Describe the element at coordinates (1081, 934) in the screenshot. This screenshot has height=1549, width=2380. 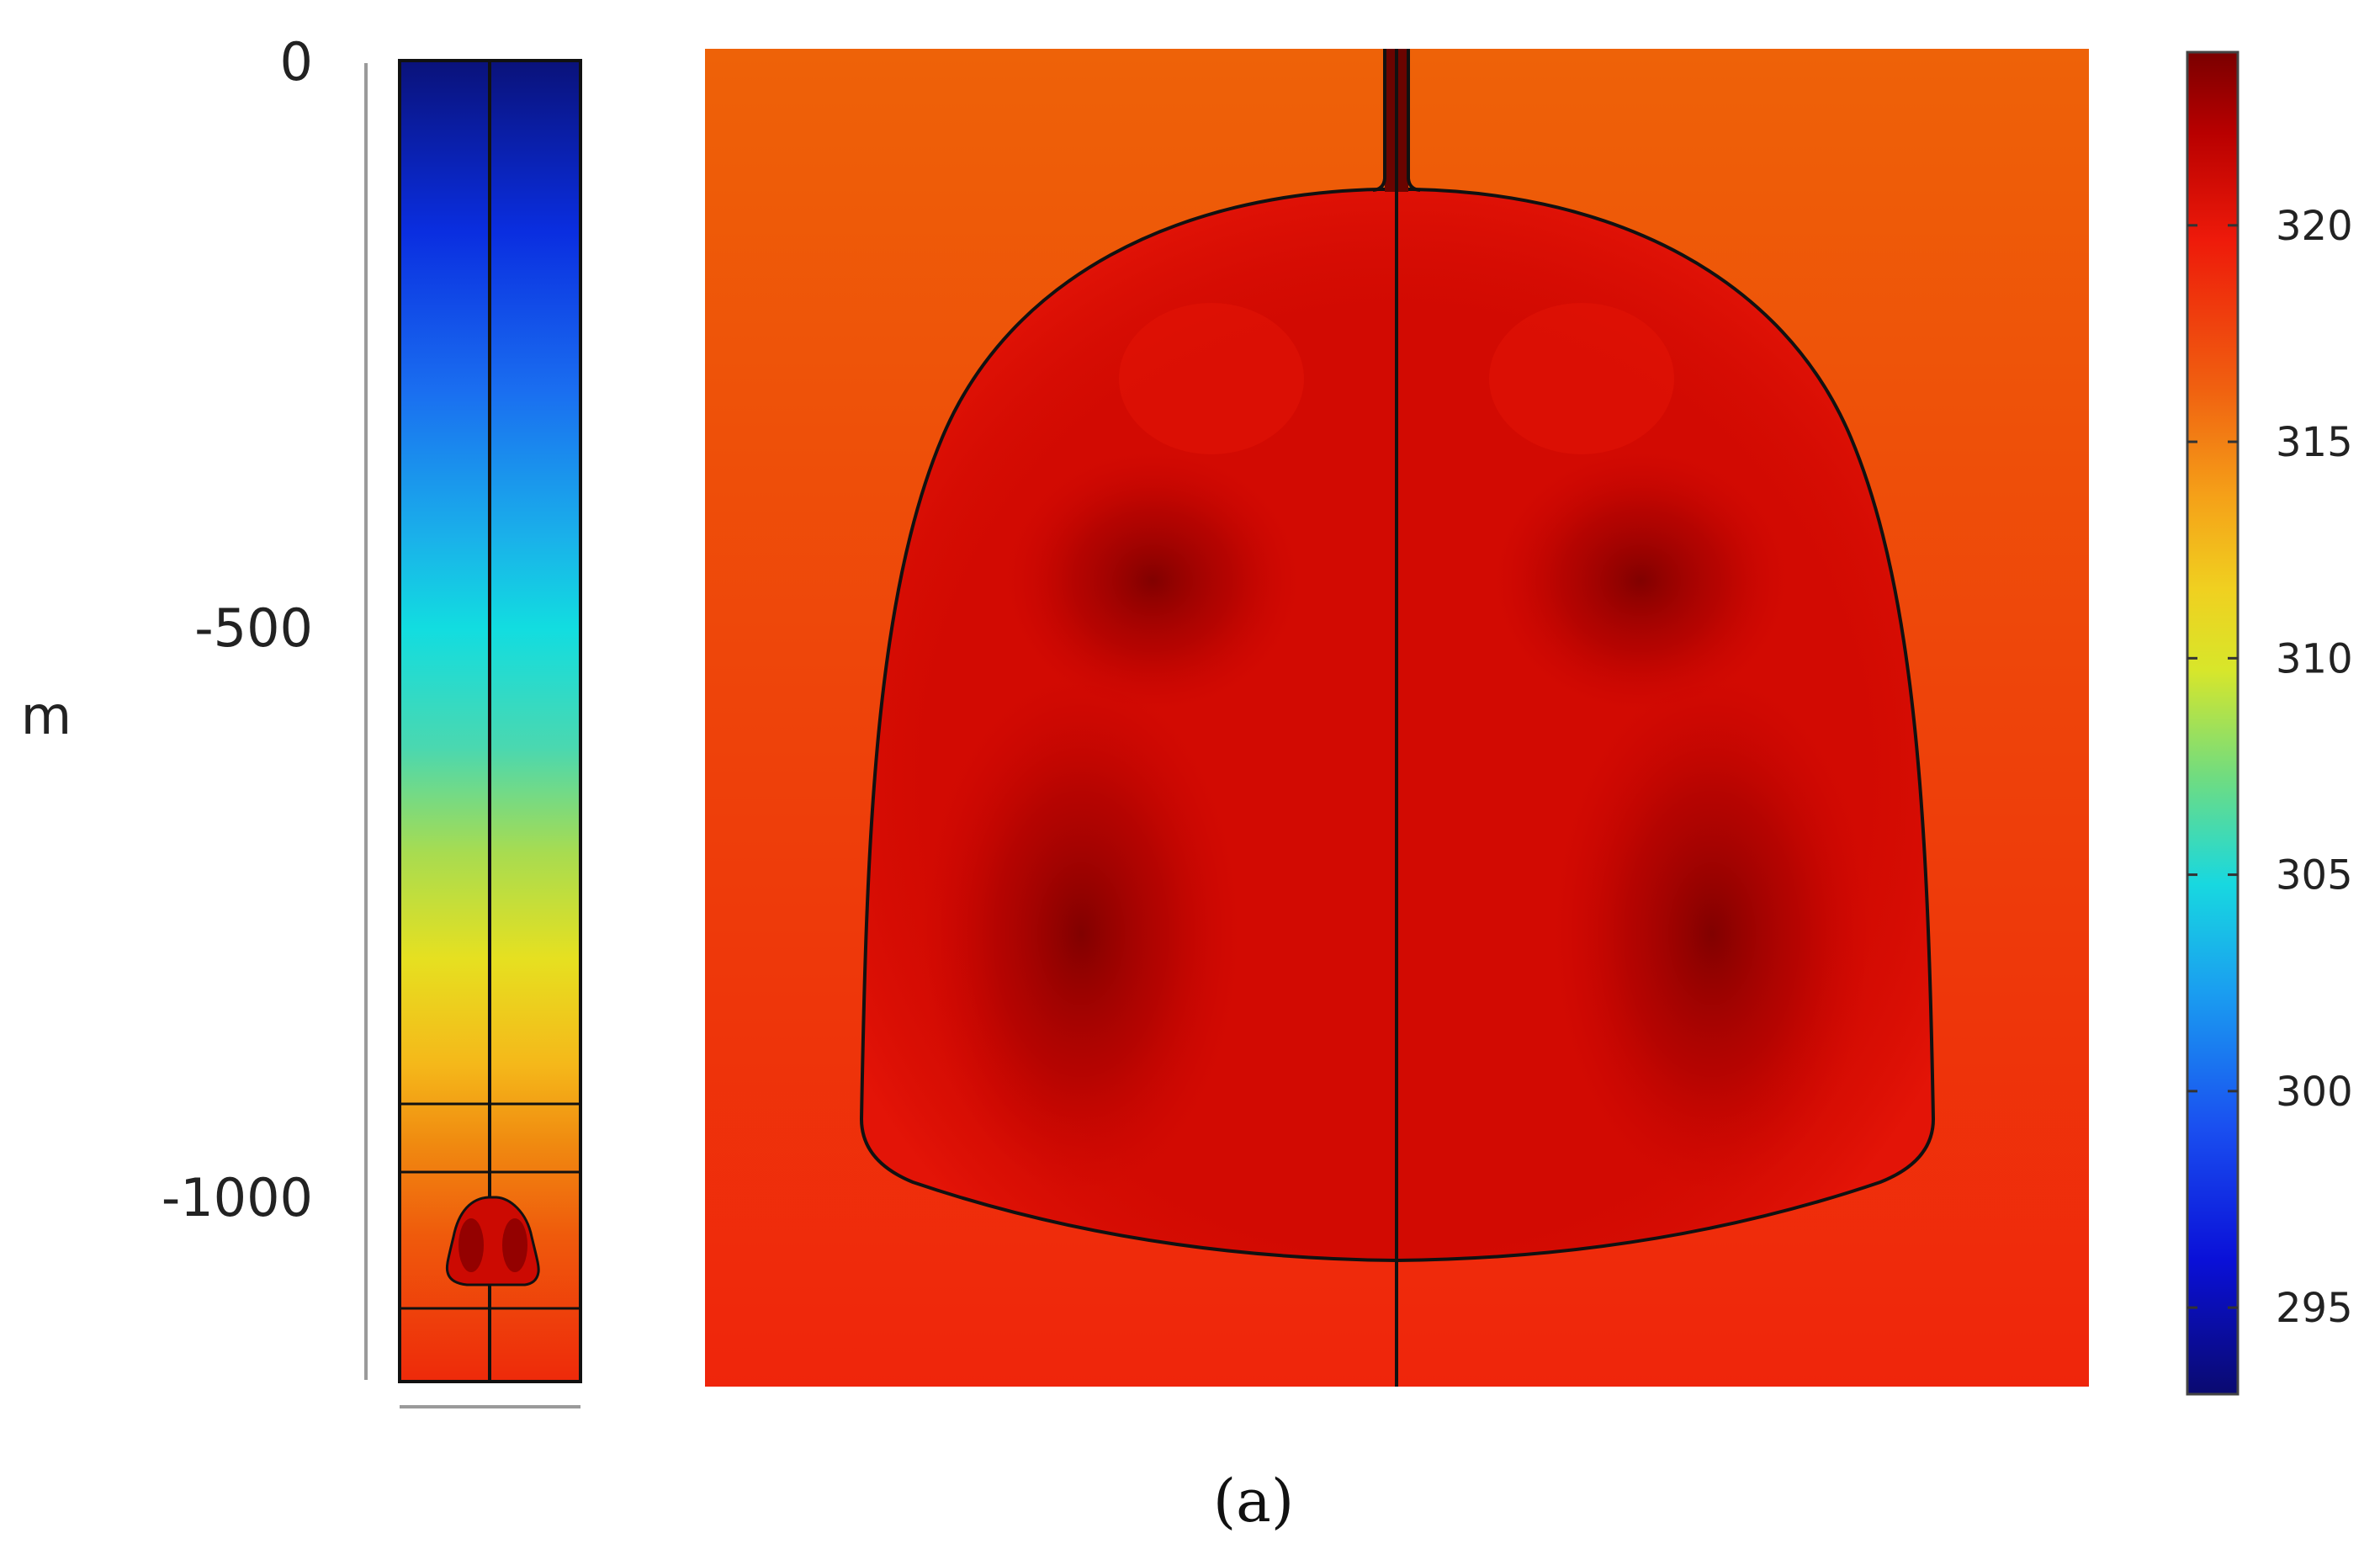
I see `hot-zone-lower-left` at that location.